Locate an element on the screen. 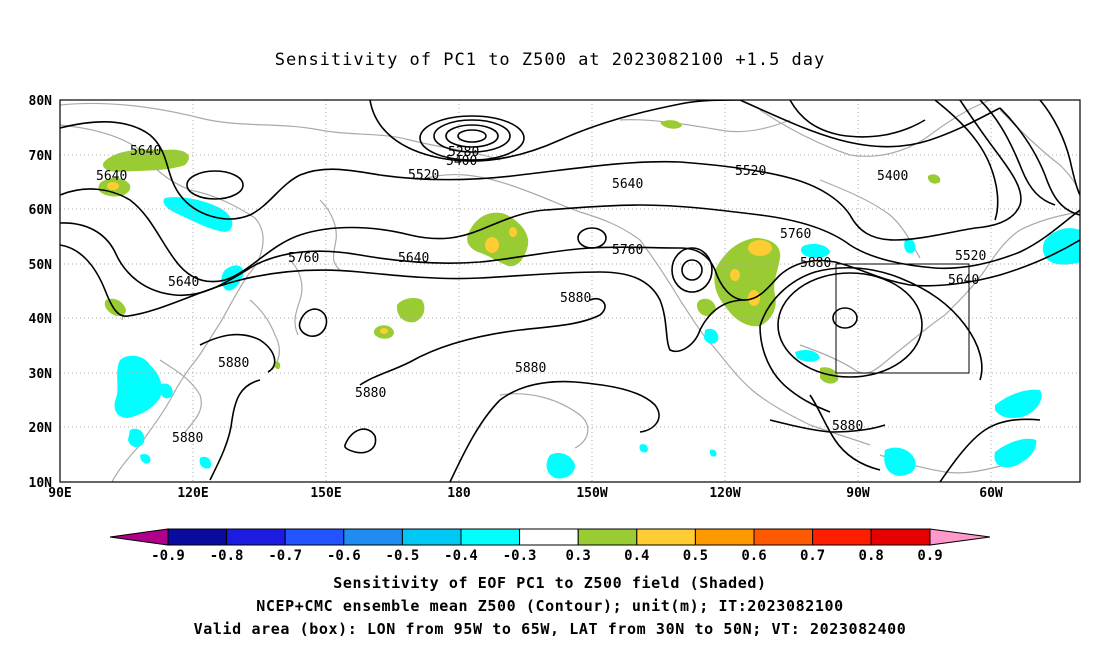 This screenshot has height=650, width=1100. latitude-labels: 80N 70N 60N 50N 40N 30N 20N 10N is located at coordinates (41, 292).